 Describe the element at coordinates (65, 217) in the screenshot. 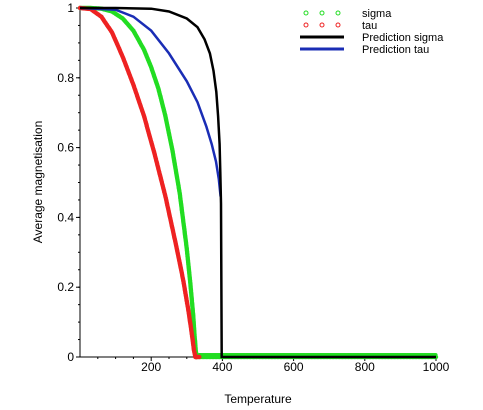

I see `y-tick-label: 0.4` at that location.